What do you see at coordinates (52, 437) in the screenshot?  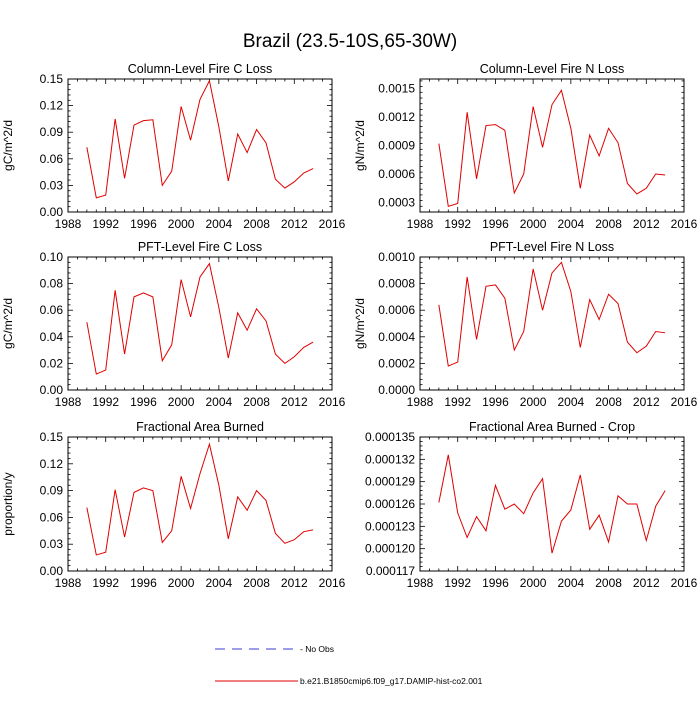 I see `y-tick-label: 0.15` at bounding box center [52, 437].